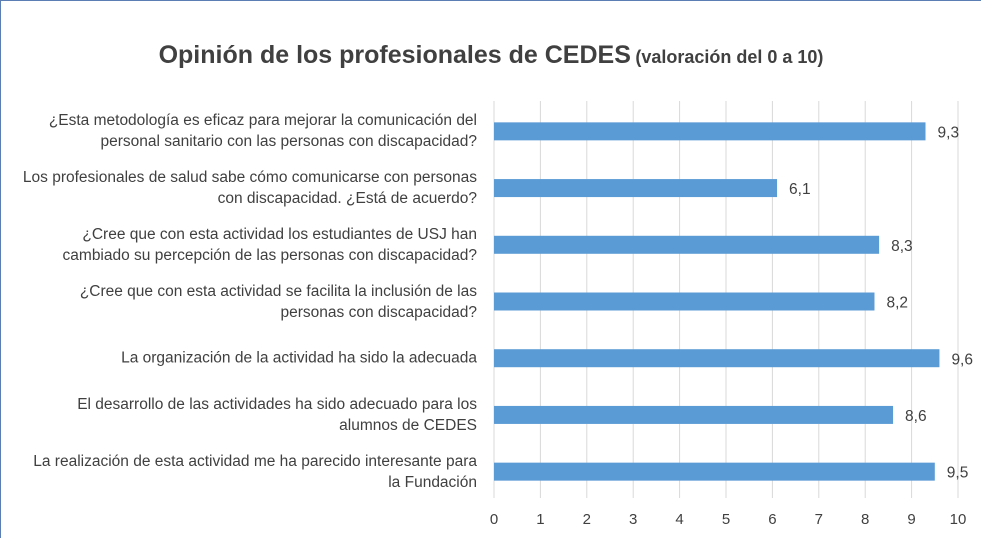 This screenshot has width=982, height=539. What do you see at coordinates (949, 132) in the screenshot?
I see `value-label: 9,3` at bounding box center [949, 132].